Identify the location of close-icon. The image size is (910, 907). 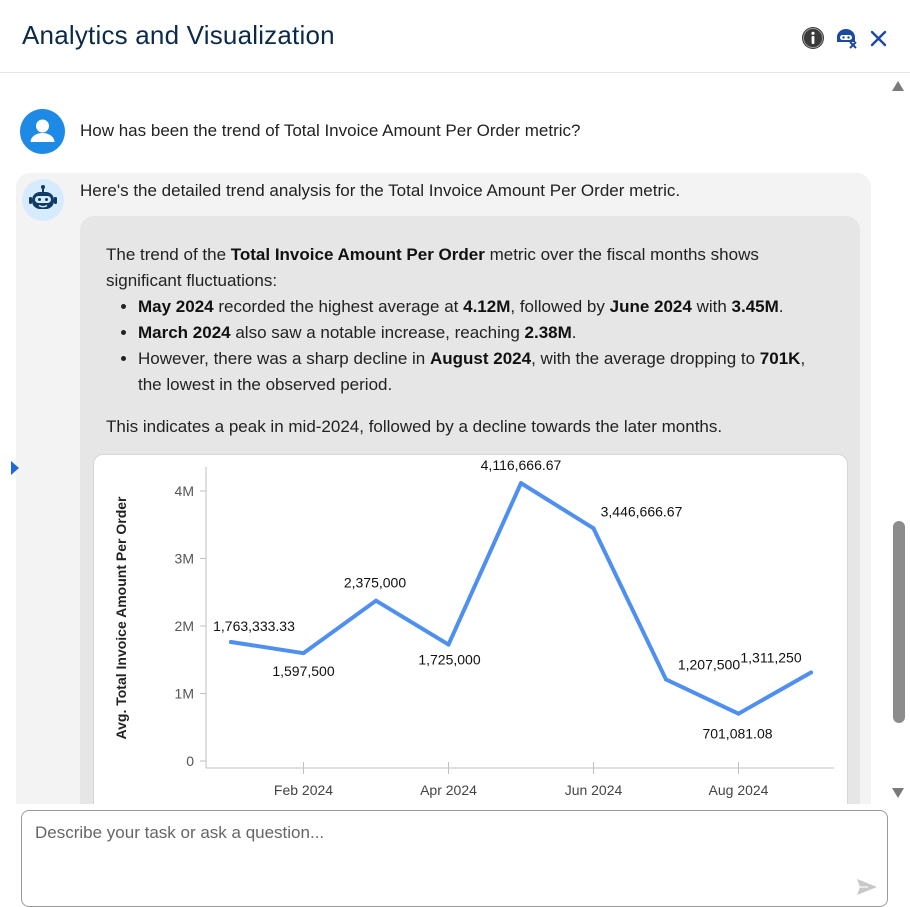
(878, 38).